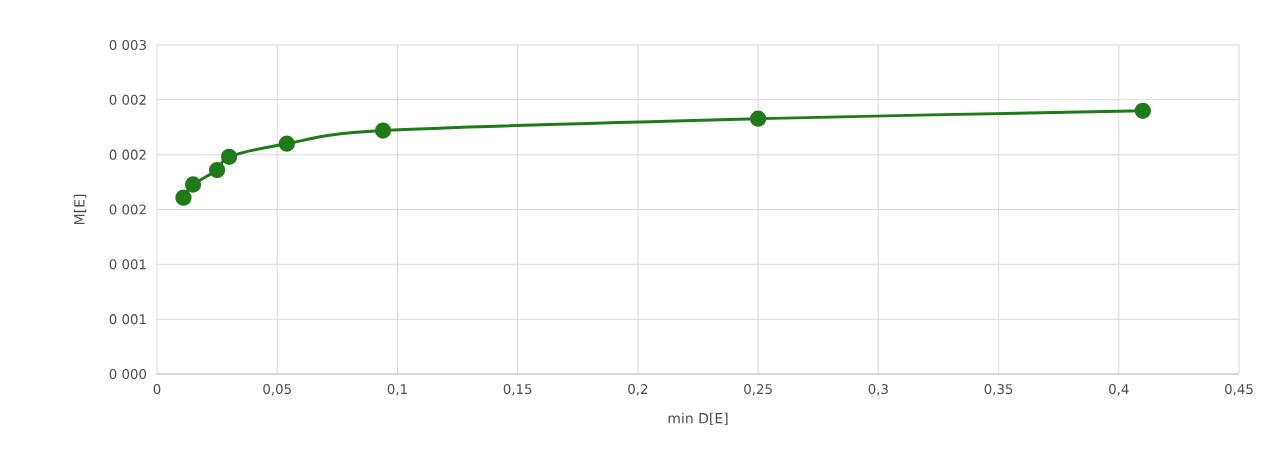 This screenshot has width=1281, height=465. I want to click on x-tick-label: 0,35, so click(998, 390).